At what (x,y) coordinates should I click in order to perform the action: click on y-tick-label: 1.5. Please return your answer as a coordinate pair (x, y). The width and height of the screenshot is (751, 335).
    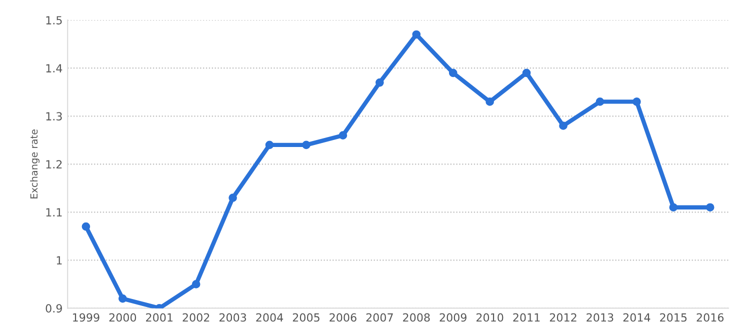
    Looking at the image, I should click on (54, 20).